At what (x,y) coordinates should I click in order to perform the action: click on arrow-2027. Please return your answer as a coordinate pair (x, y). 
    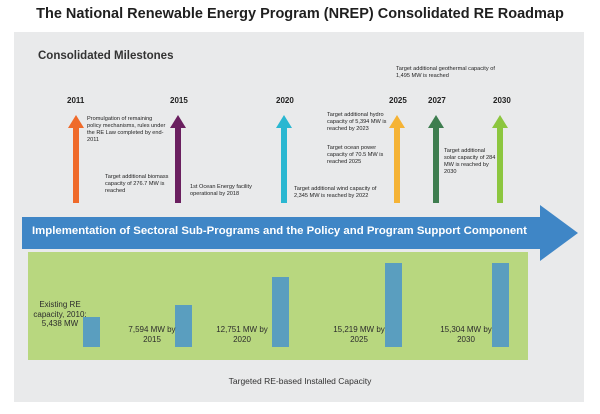
    Looking at the image, I should click on (436, 159).